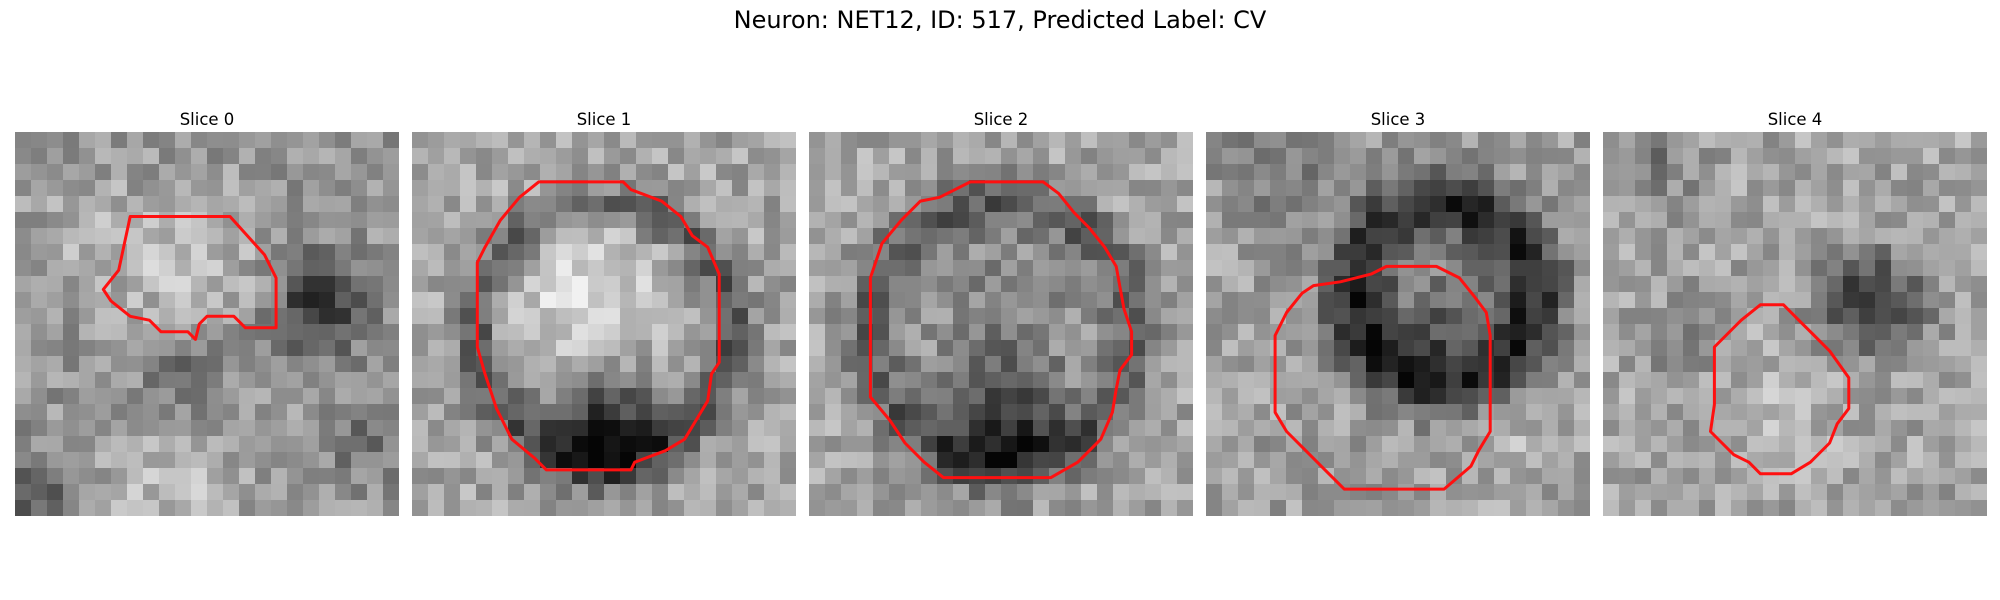 This screenshot has width=2000, height=600. I want to click on slice-title-1: Slice 1, so click(604, 119).